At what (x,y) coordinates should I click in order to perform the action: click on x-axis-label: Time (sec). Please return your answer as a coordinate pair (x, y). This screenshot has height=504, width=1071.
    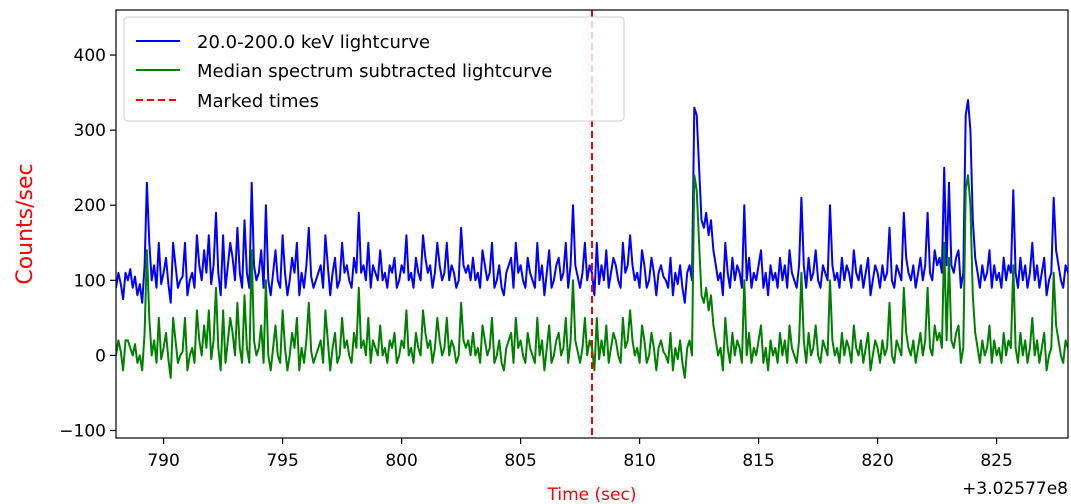
    Looking at the image, I should click on (592, 494).